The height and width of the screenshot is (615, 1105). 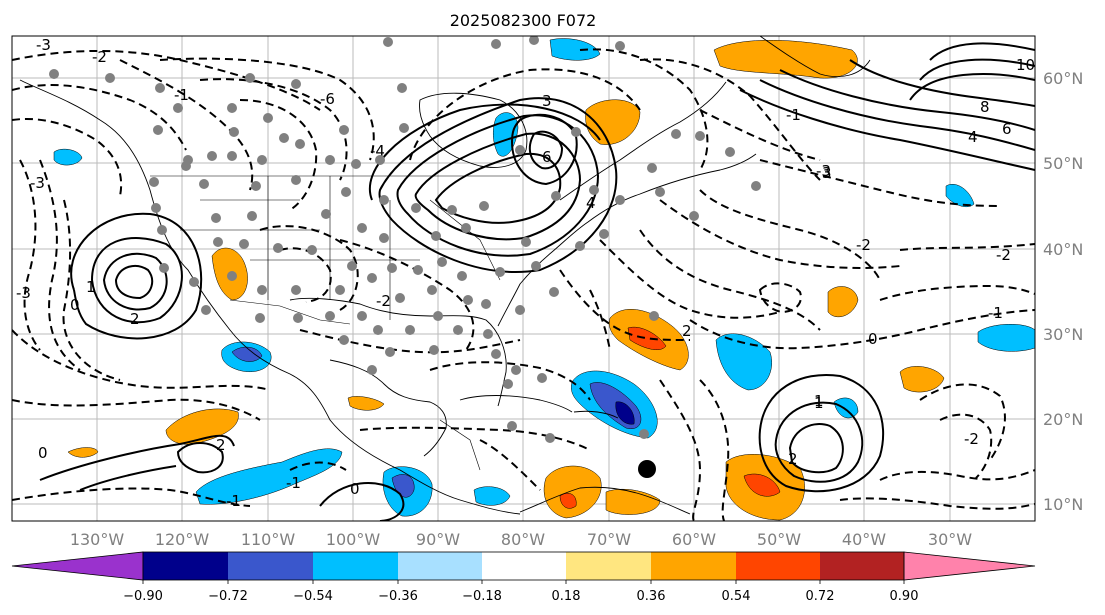 I want to click on lon-label: 80°W, so click(x=523, y=539).